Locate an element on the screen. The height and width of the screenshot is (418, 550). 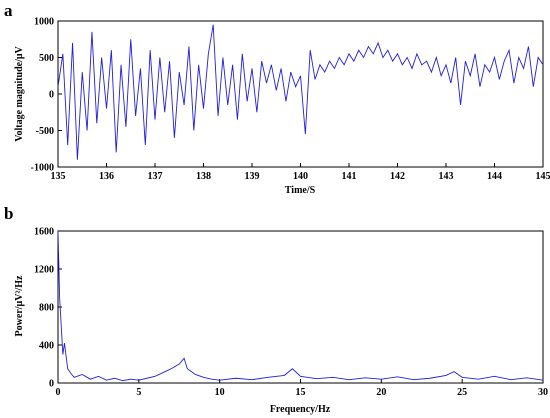
y-tick-label: 1200 is located at coordinates (44, 270).